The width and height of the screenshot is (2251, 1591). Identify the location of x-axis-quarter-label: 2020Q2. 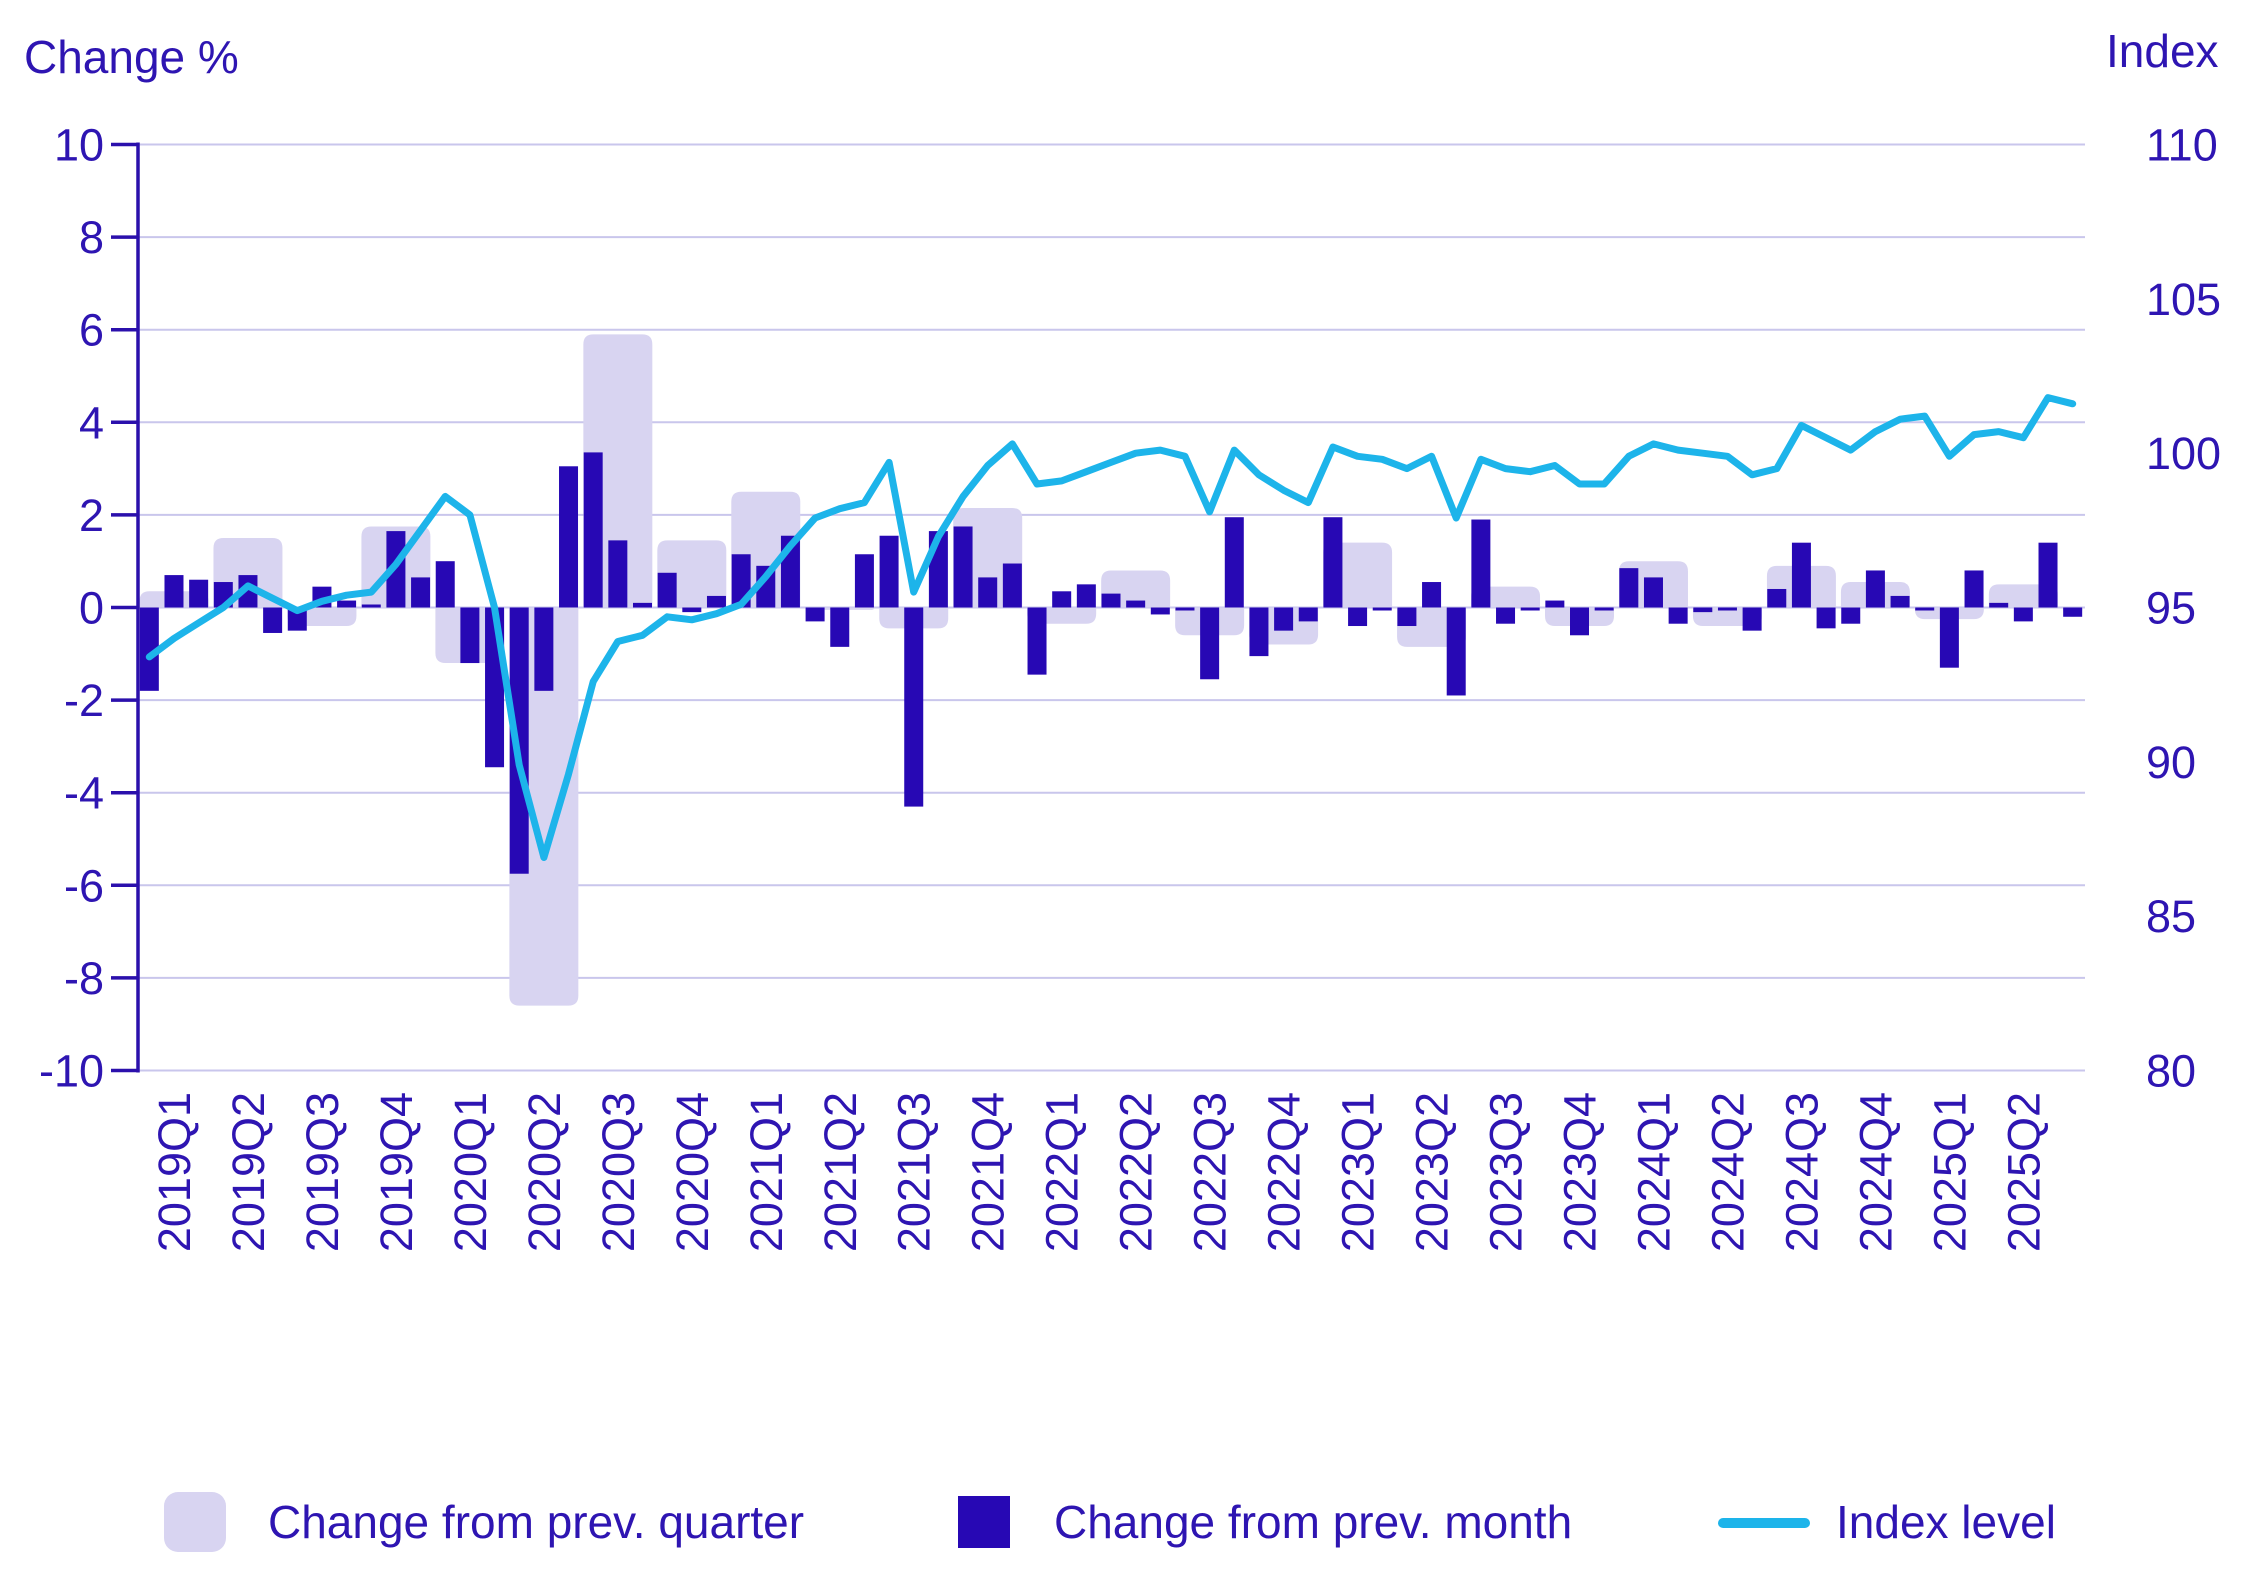
(544, 1172).